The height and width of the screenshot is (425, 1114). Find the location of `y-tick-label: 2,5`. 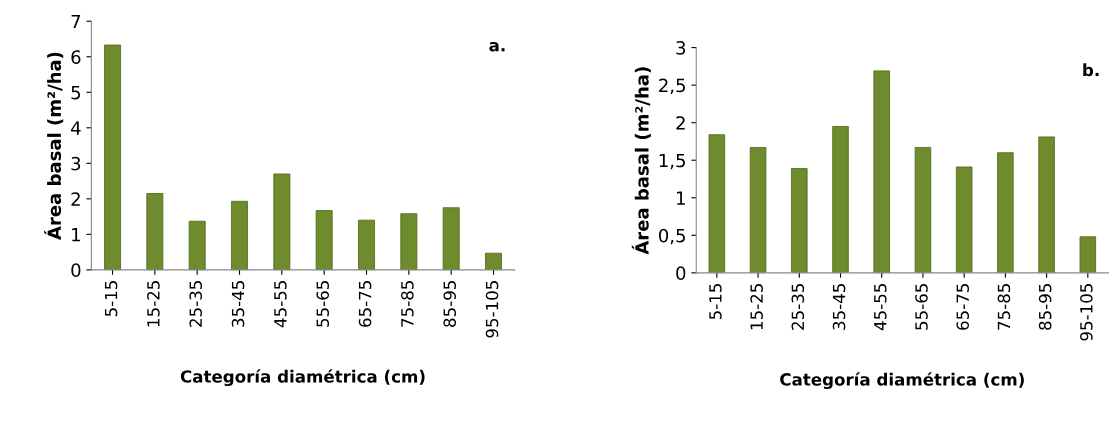

y-tick-label: 2,5 is located at coordinates (672, 86).